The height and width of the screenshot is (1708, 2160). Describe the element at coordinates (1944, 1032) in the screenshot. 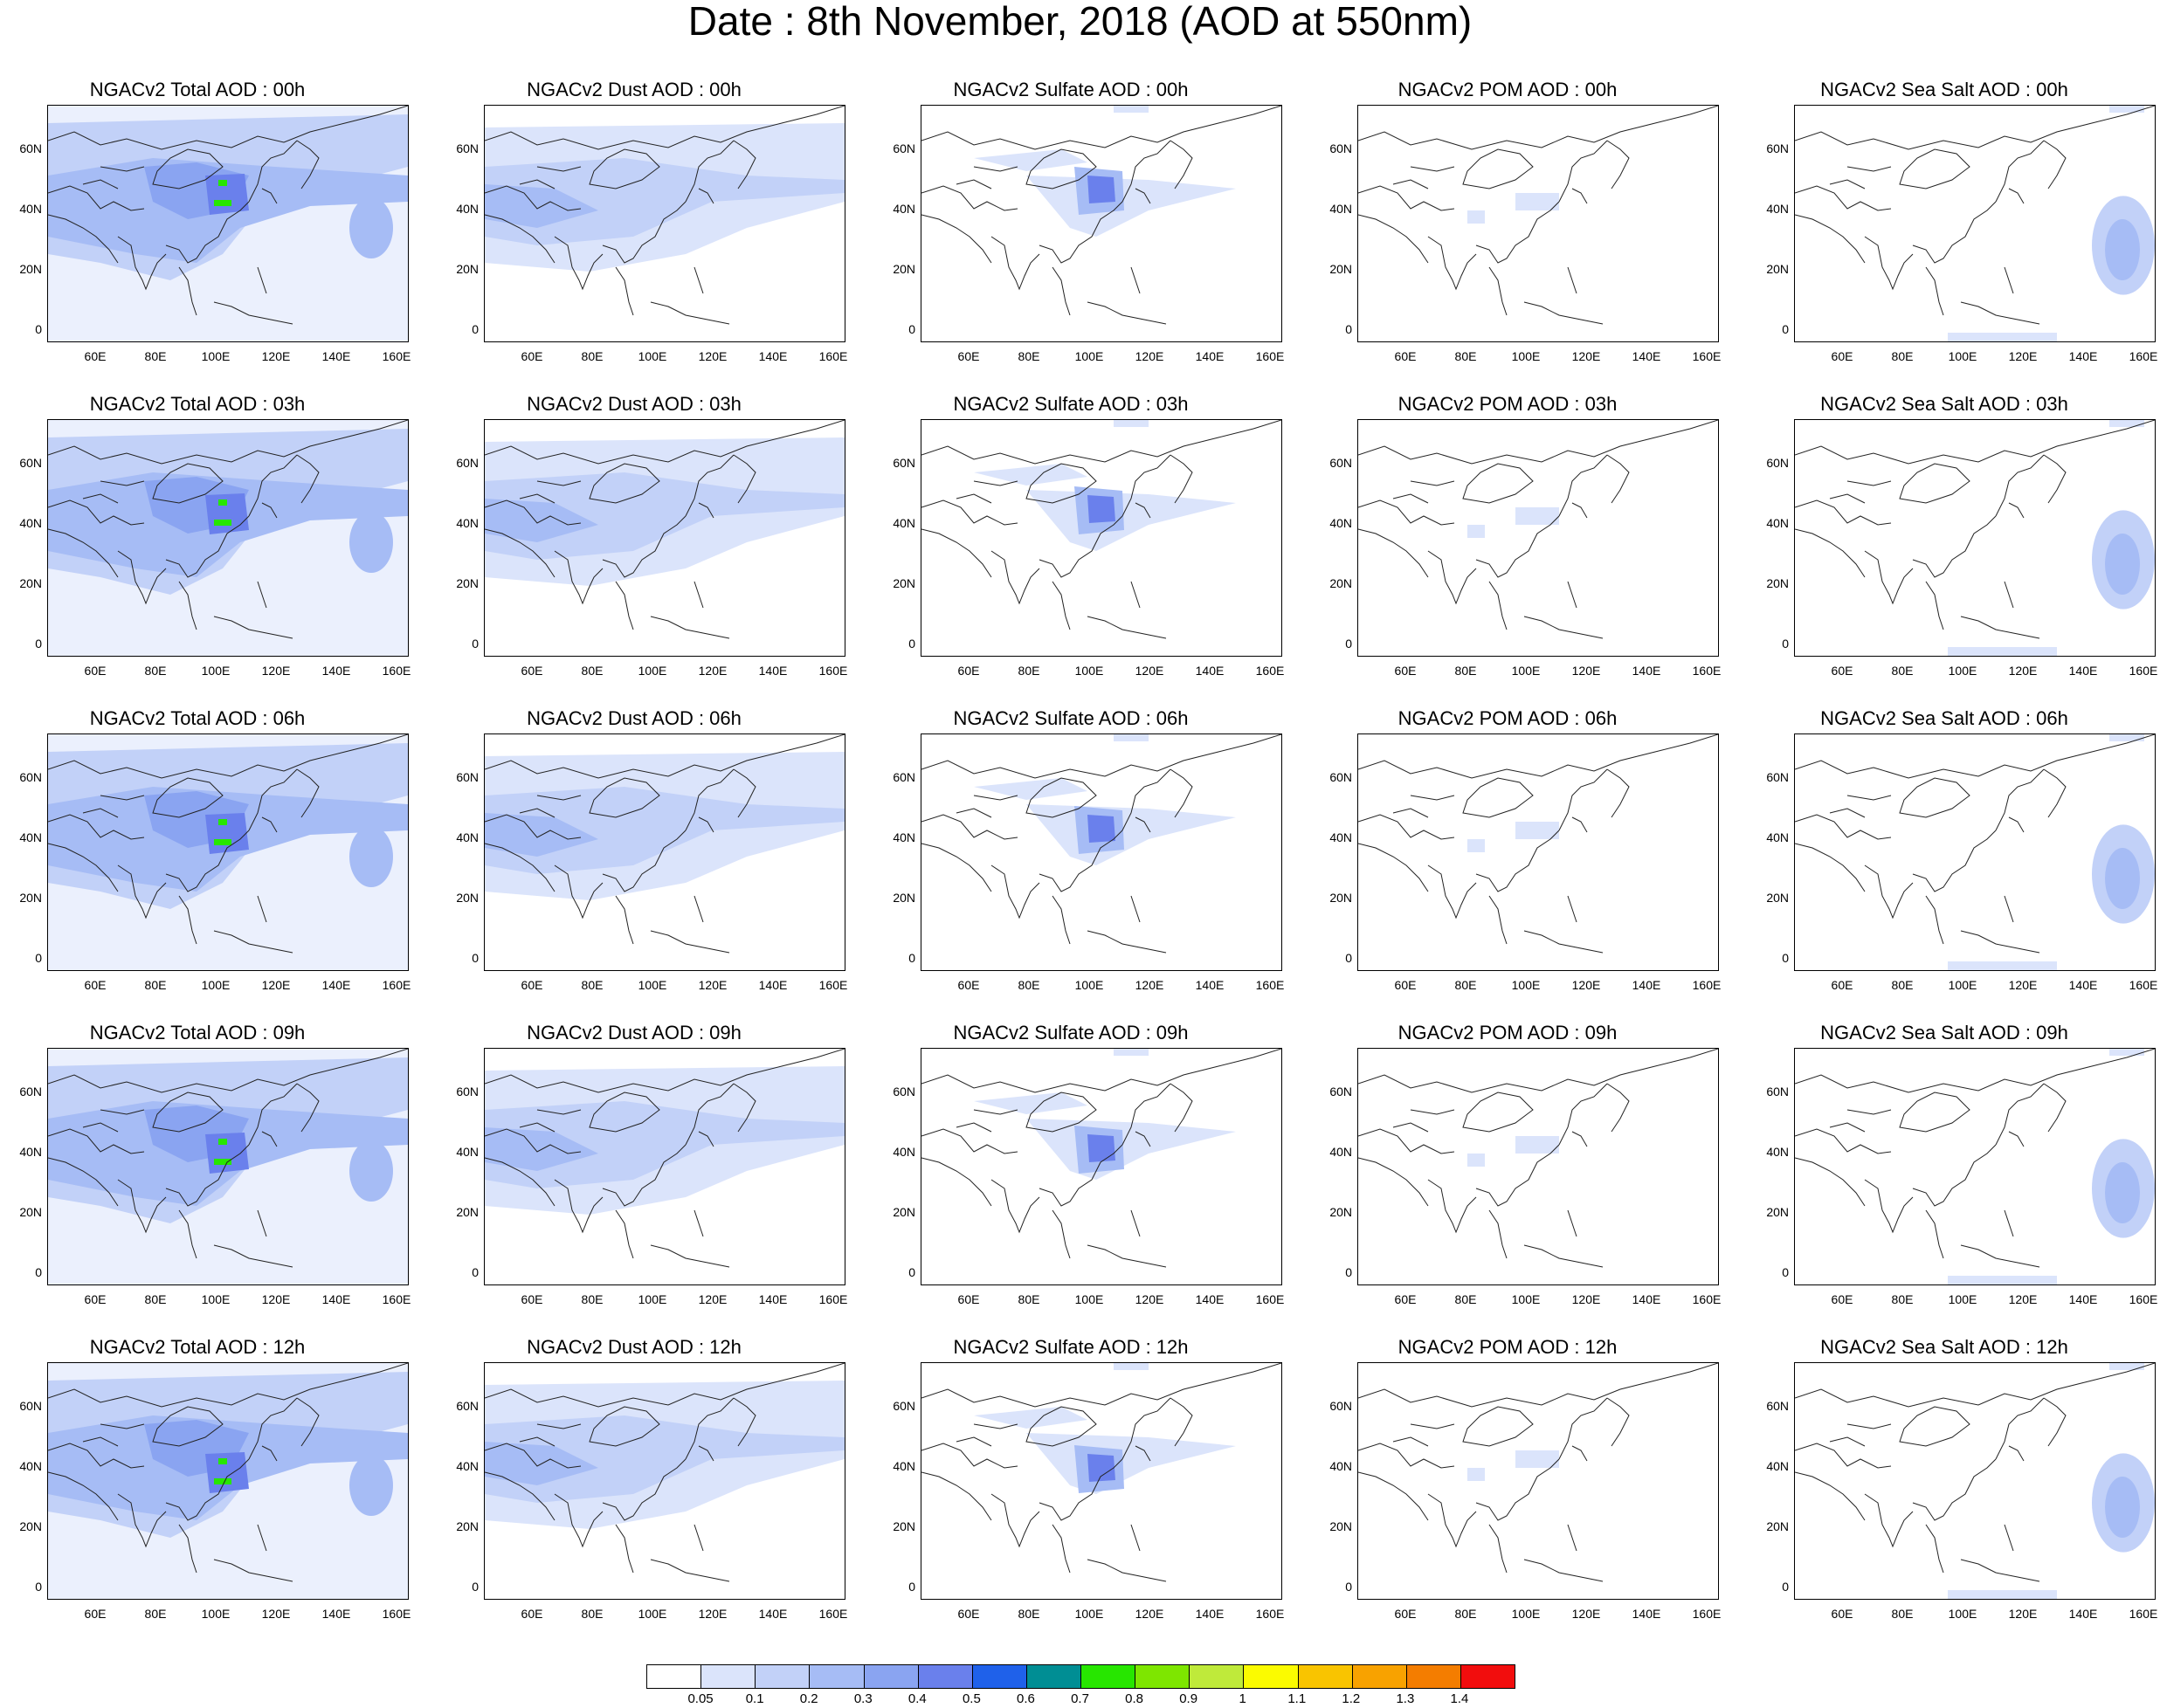

I see `panel-title: NGACv2 Sea Salt AOD : 09h` at that location.